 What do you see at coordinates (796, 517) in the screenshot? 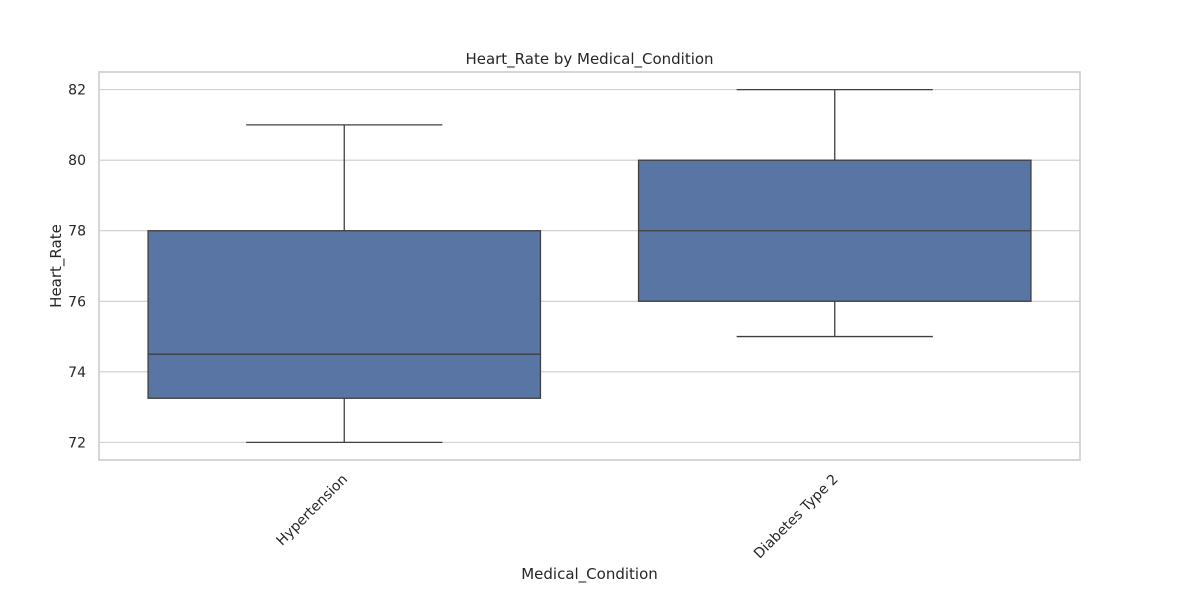
I see `x-tick-label: Diabetes Type 2` at bounding box center [796, 517].